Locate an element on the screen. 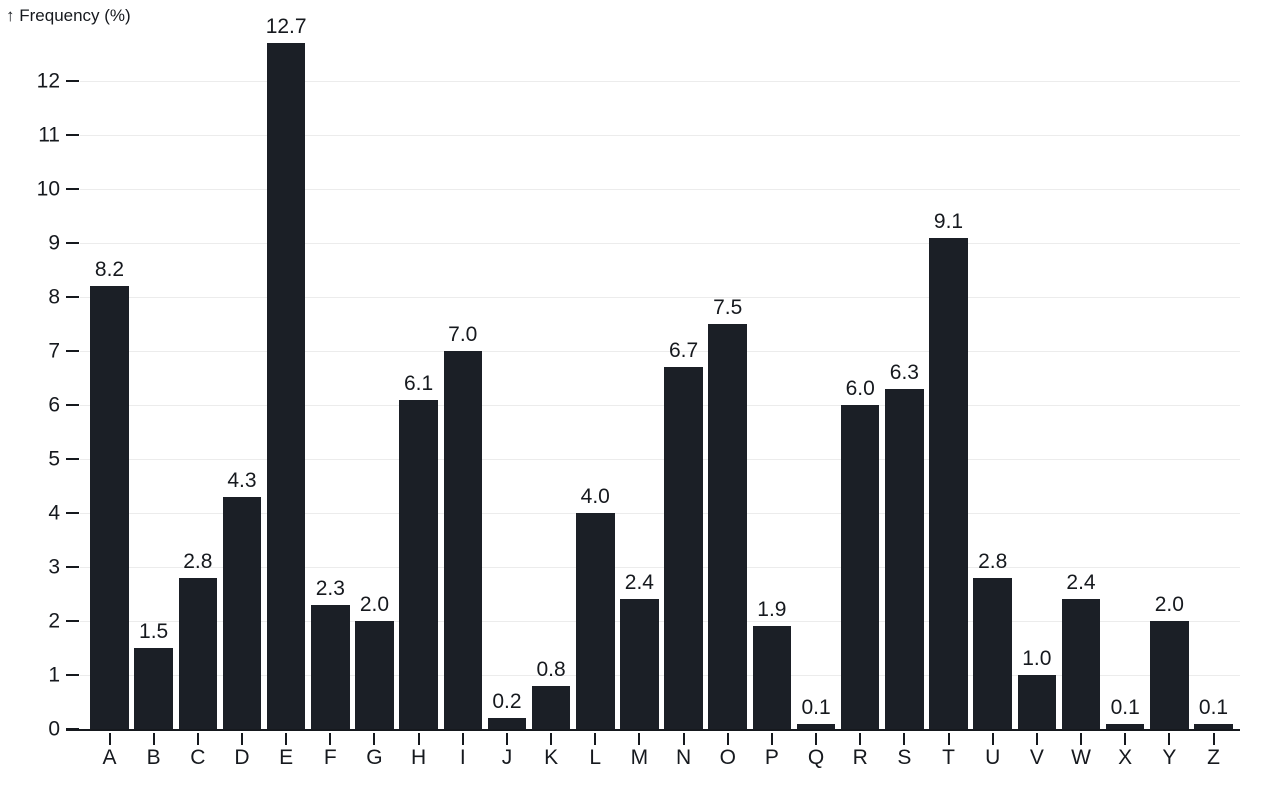 The width and height of the screenshot is (1280, 792). bar-s is located at coordinates (904, 558).